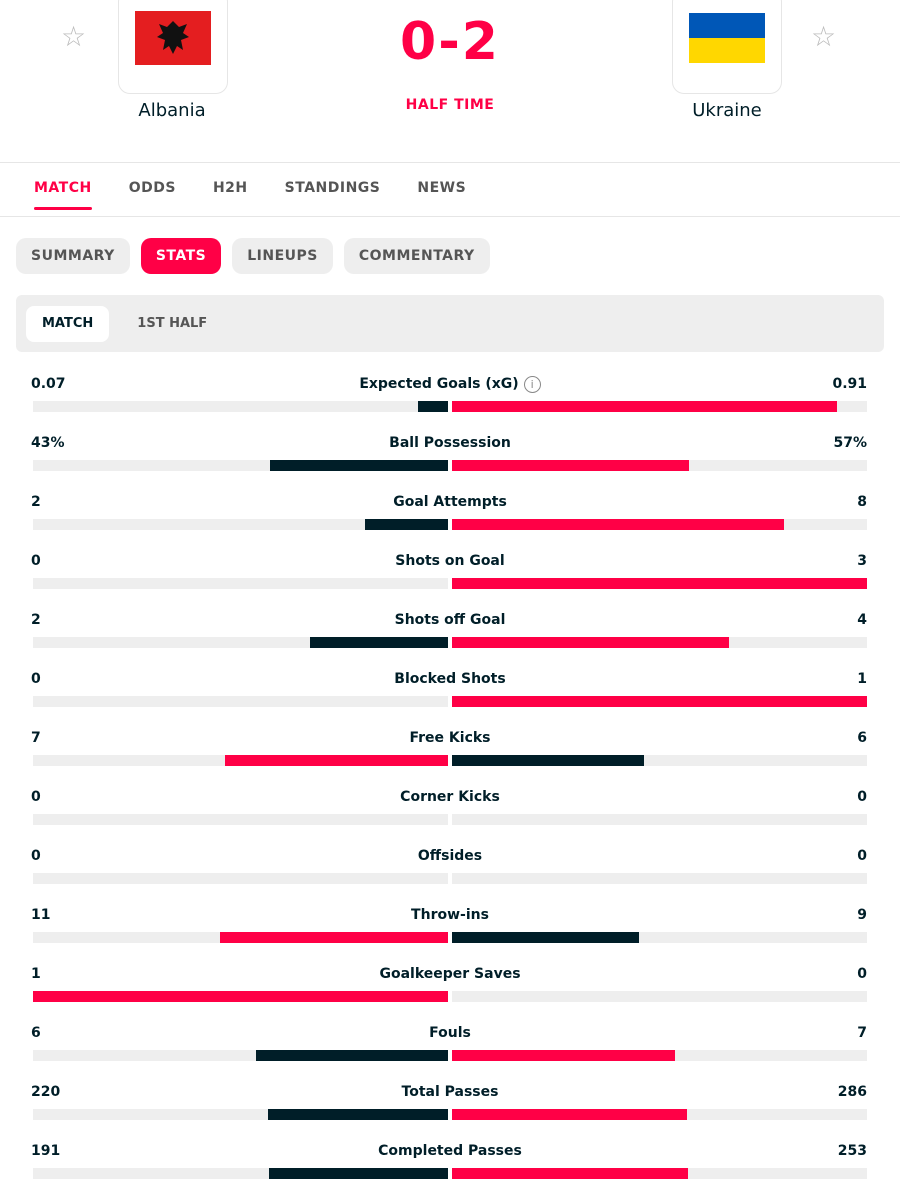 The width and height of the screenshot is (900, 1179). Describe the element at coordinates (852, 1151) in the screenshot. I see `away-value: 253` at that location.